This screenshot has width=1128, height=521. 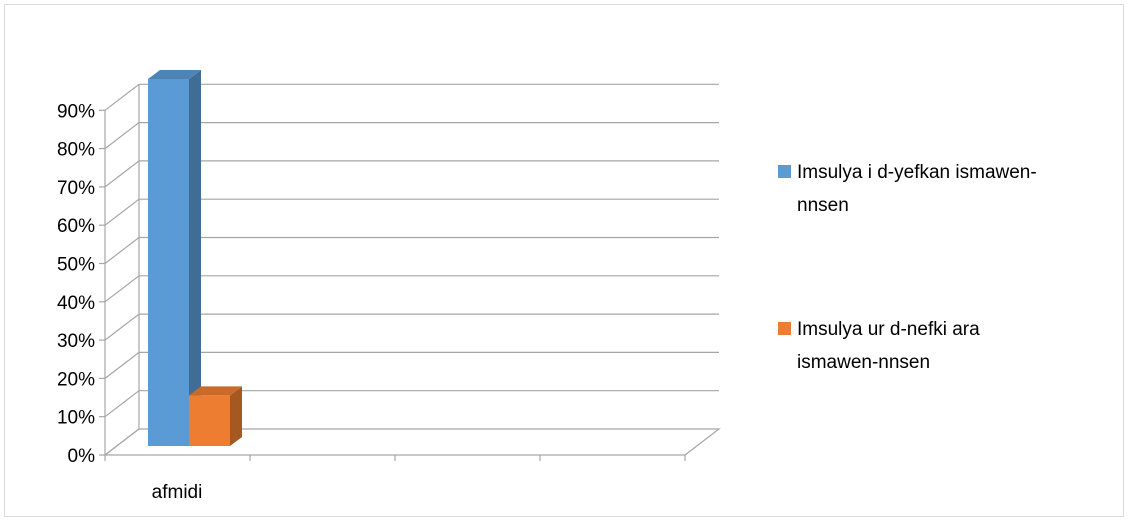 I want to click on y-tick-label: 20%, so click(x=76, y=379).